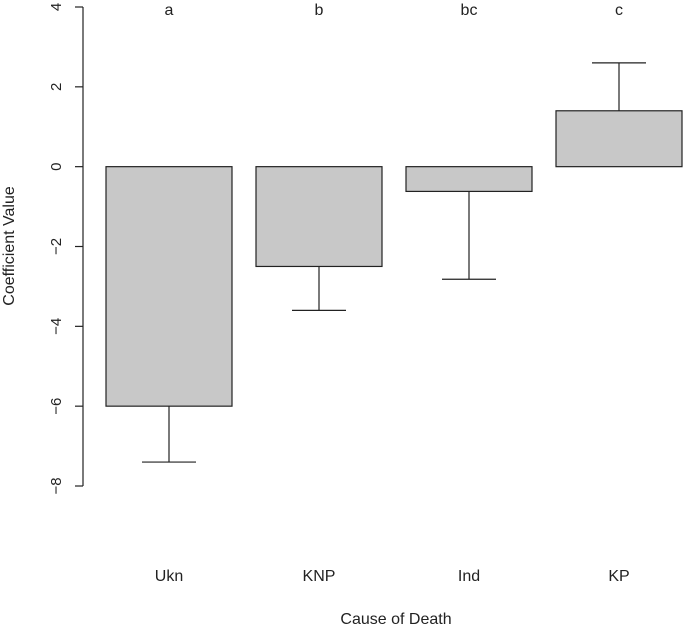  Describe the element at coordinates (319, 217) in the screenshot. I see `bar-knp` at that location.